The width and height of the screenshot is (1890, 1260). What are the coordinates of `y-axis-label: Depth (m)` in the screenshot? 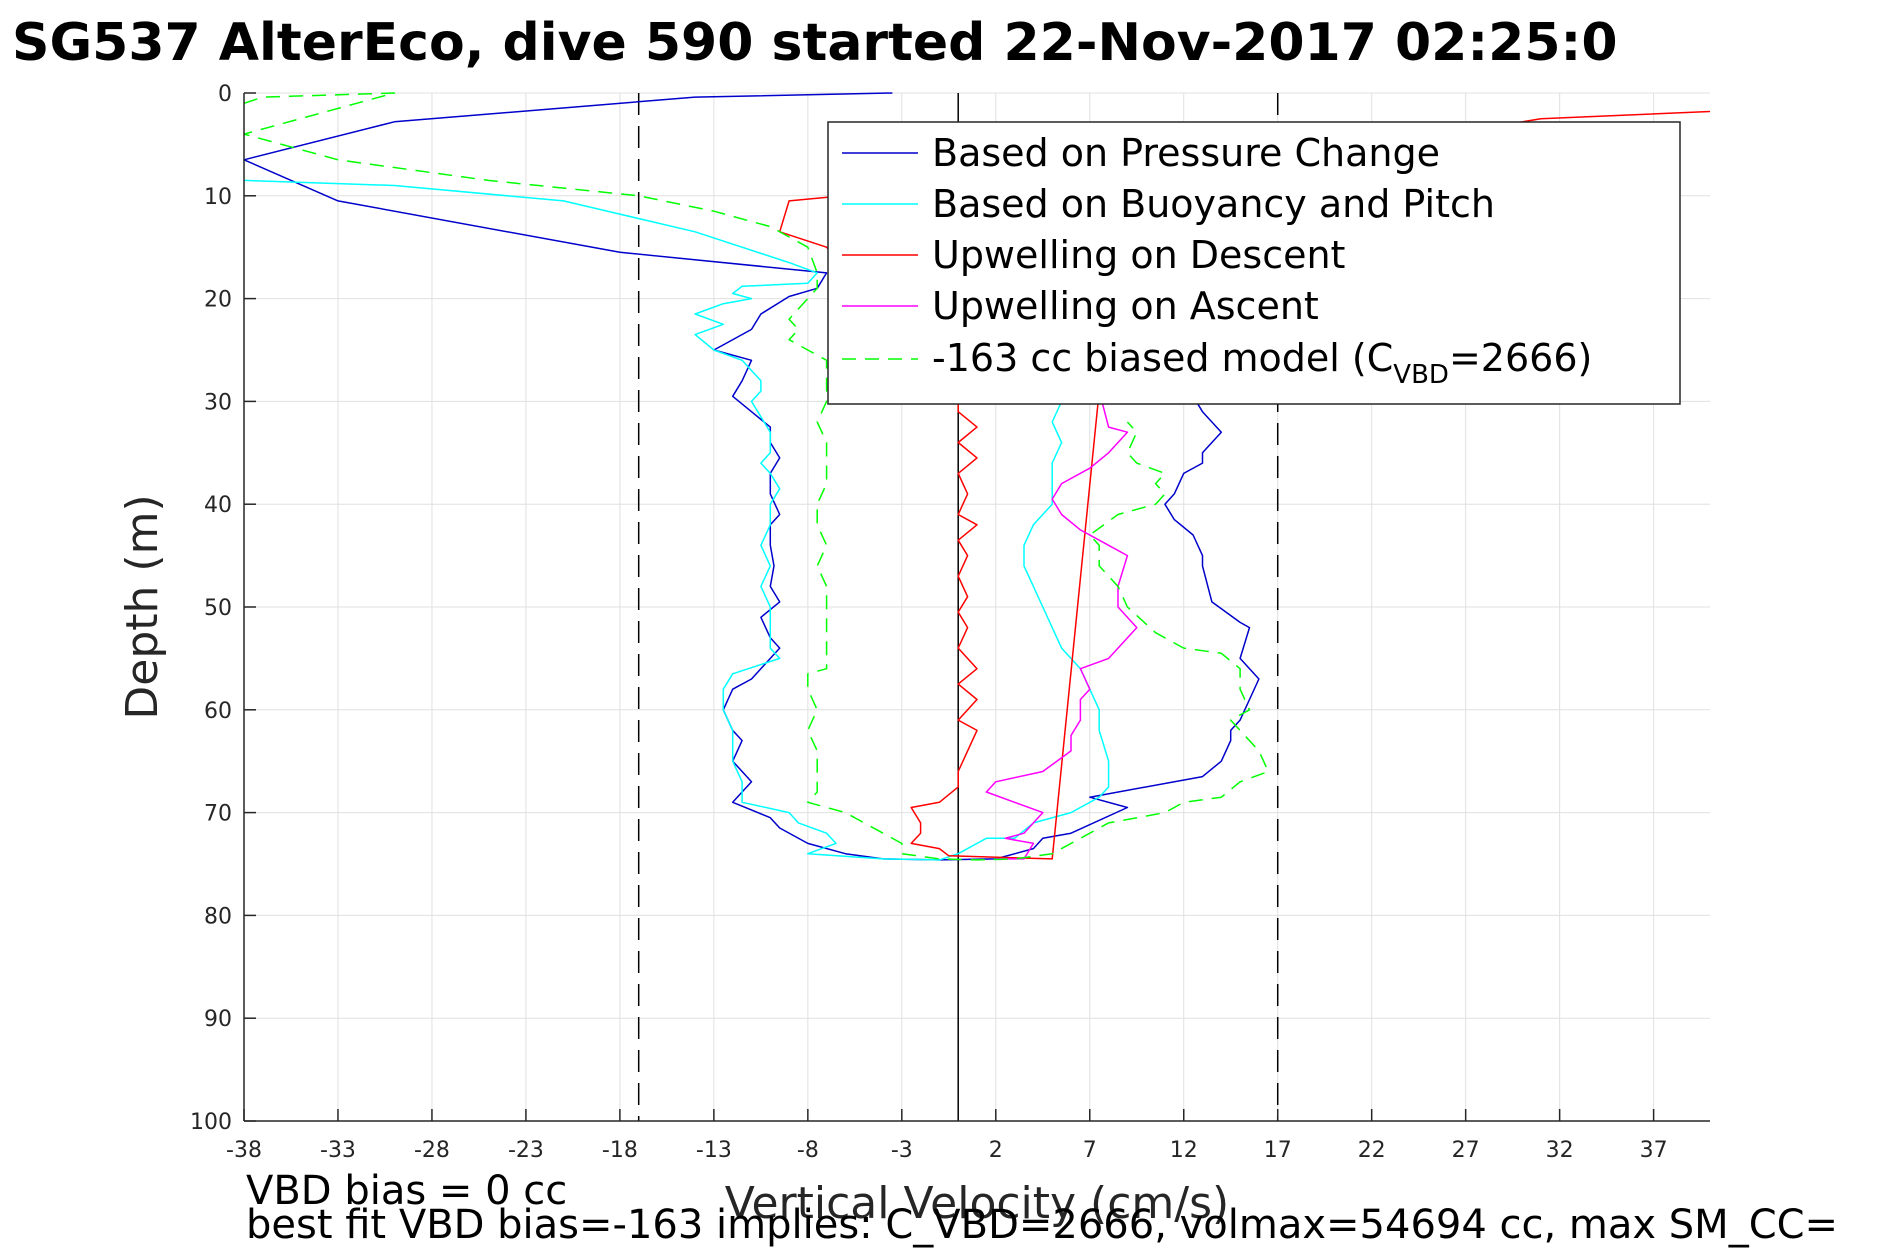 It's located at (142, 606).